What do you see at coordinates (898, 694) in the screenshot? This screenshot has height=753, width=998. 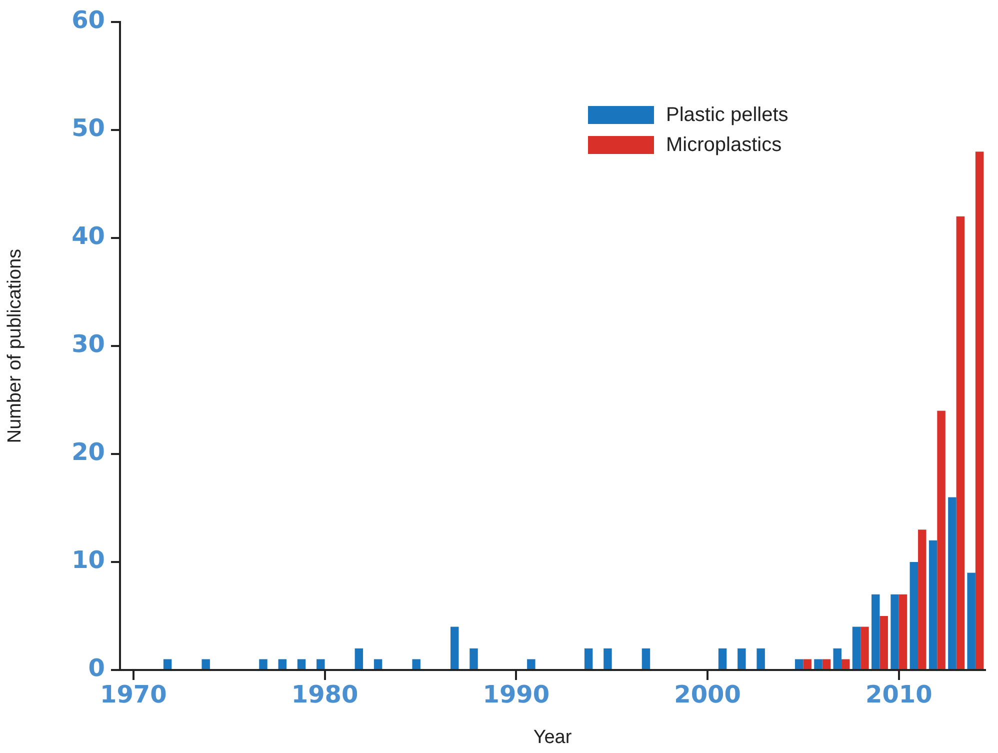 I see `x-tick-label: 2010` at bounding box center [898, 694].